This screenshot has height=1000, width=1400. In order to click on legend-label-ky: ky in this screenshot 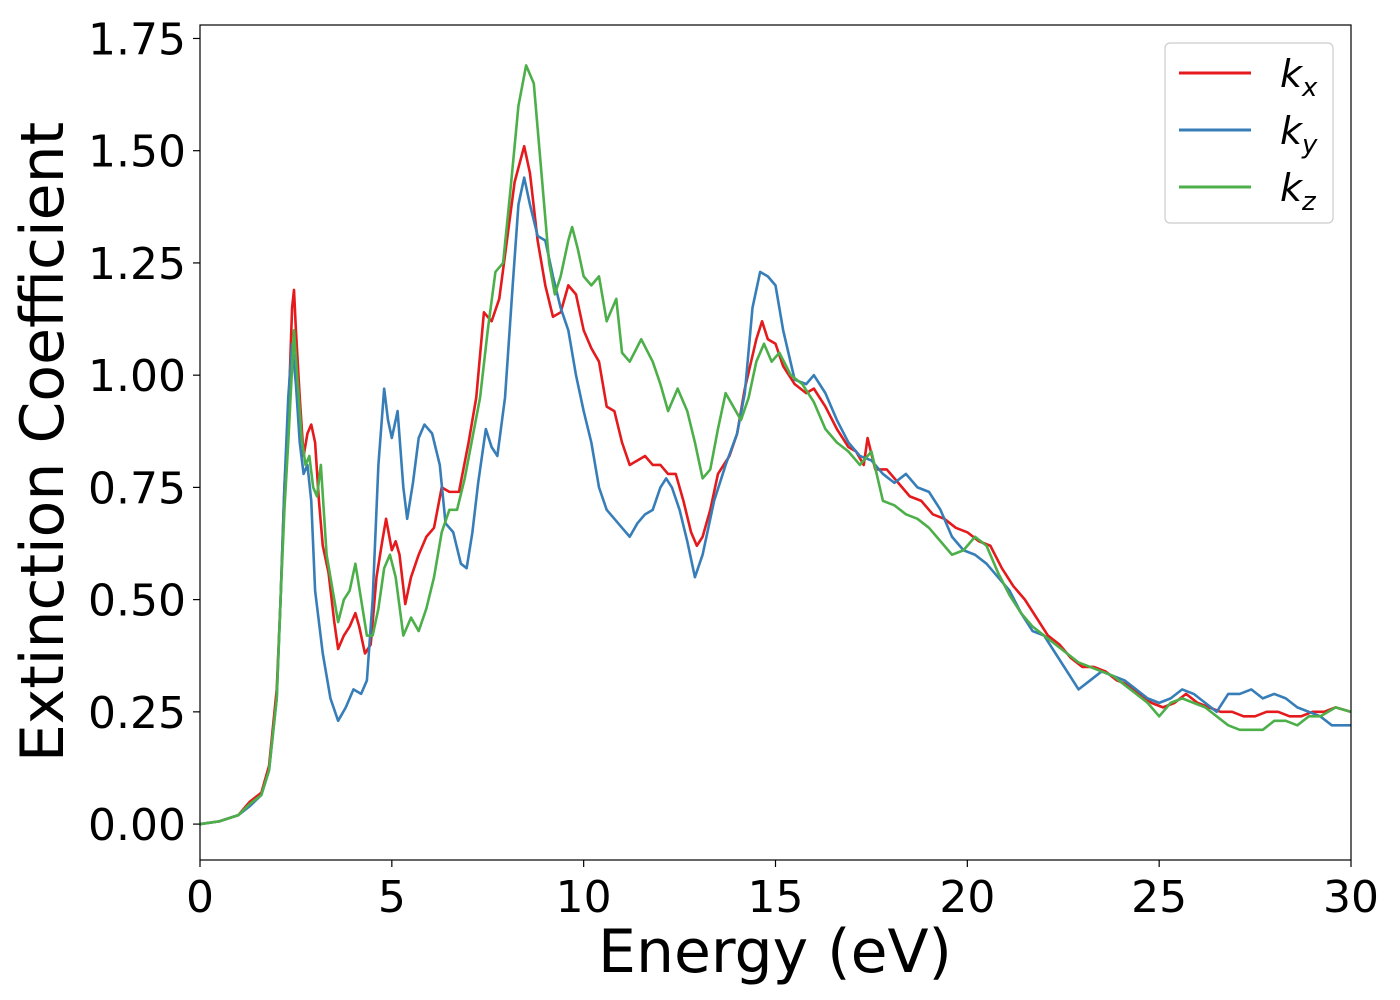, I will do `click(1299, 134)`.